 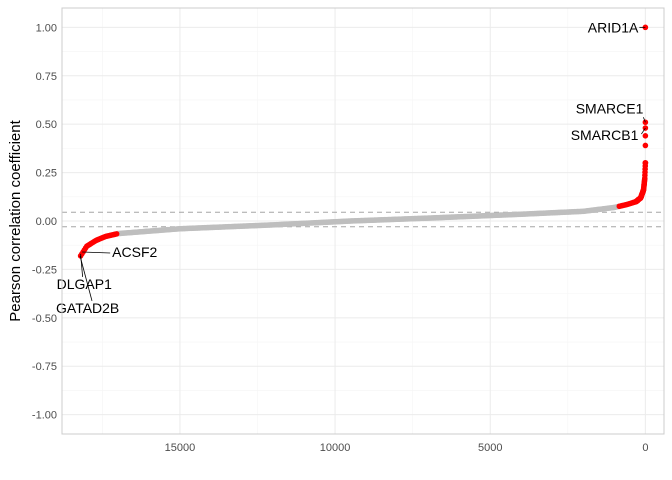 I want to click on annotation-label: SMARCE1, so click(x=610, y=108).